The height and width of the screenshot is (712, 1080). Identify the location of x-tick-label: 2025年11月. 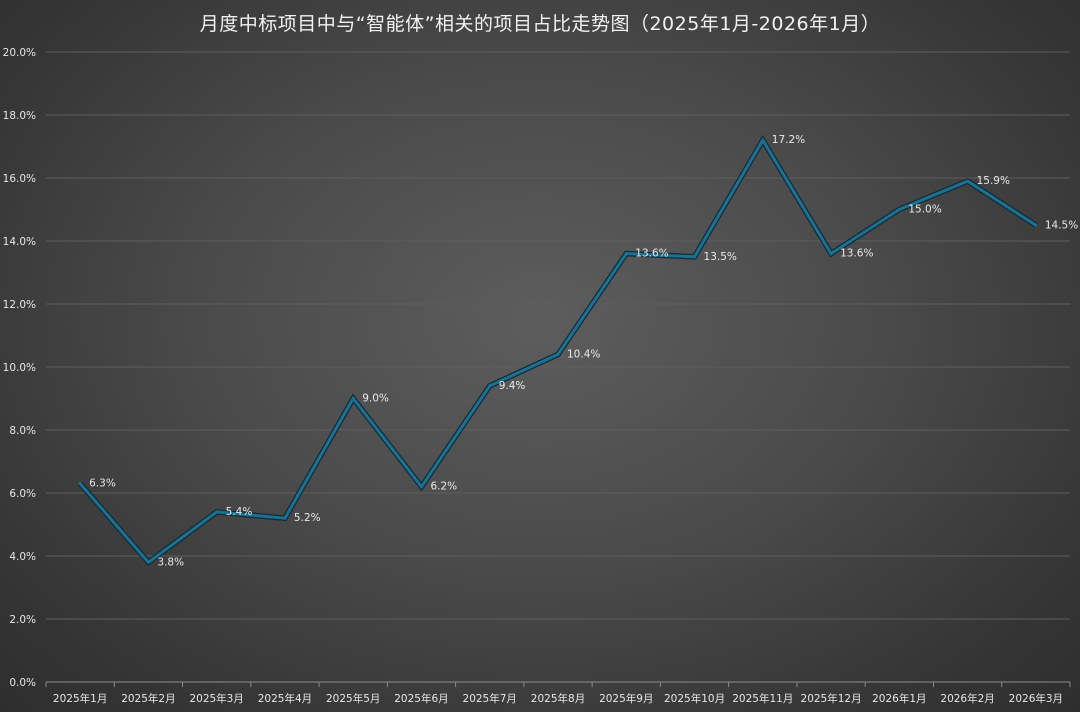
(762, 698).